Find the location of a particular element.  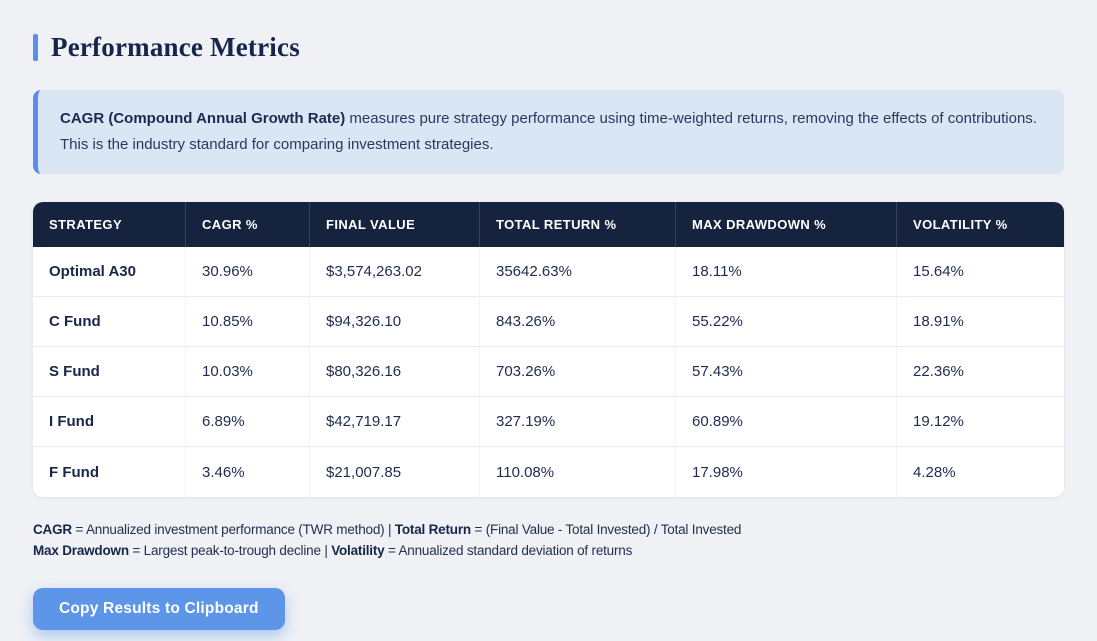

footnote-term-cagr: CAGR is located at coordinates (52, 529).